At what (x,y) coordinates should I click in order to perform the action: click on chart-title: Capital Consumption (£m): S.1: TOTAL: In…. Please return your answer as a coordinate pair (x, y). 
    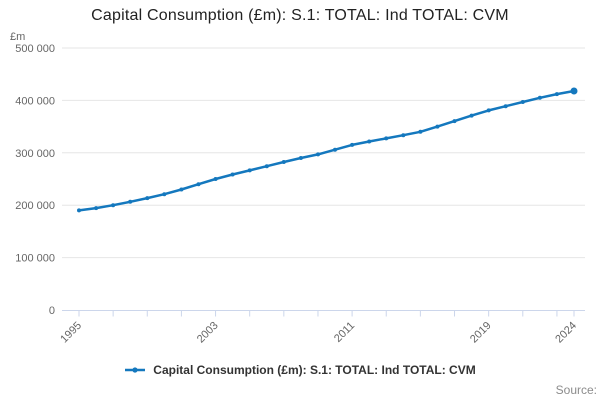
    Looking at the image, I should click on (300, 15).